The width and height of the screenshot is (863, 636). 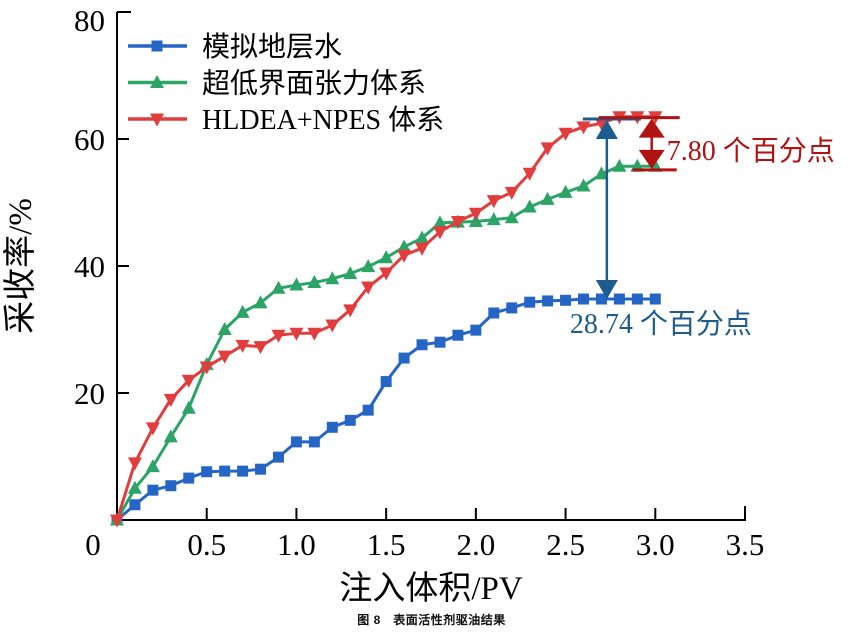 I want to click on legend-item: HLDEA+NPES 体系, so click(x=286, y=120).